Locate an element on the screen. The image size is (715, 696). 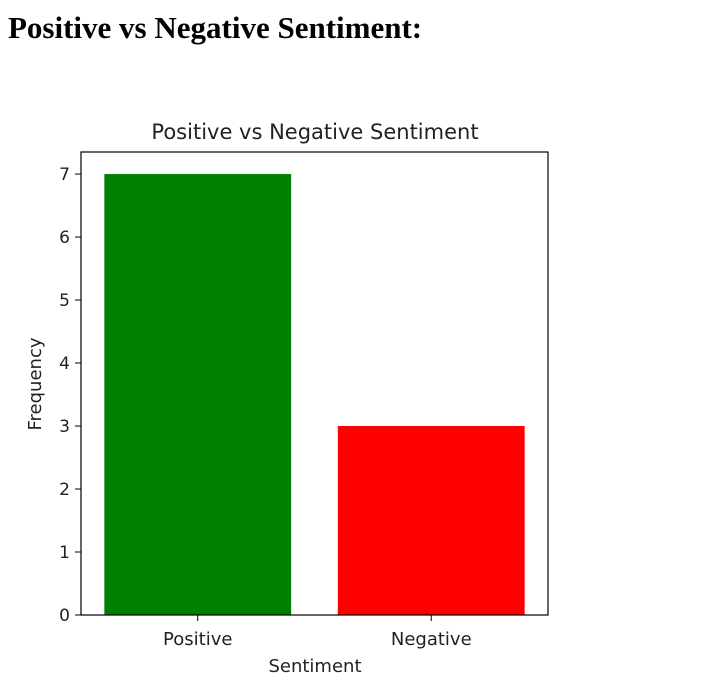
page-heading: Positive vs Negative Sentiment: is located at coordinates (215, 27).